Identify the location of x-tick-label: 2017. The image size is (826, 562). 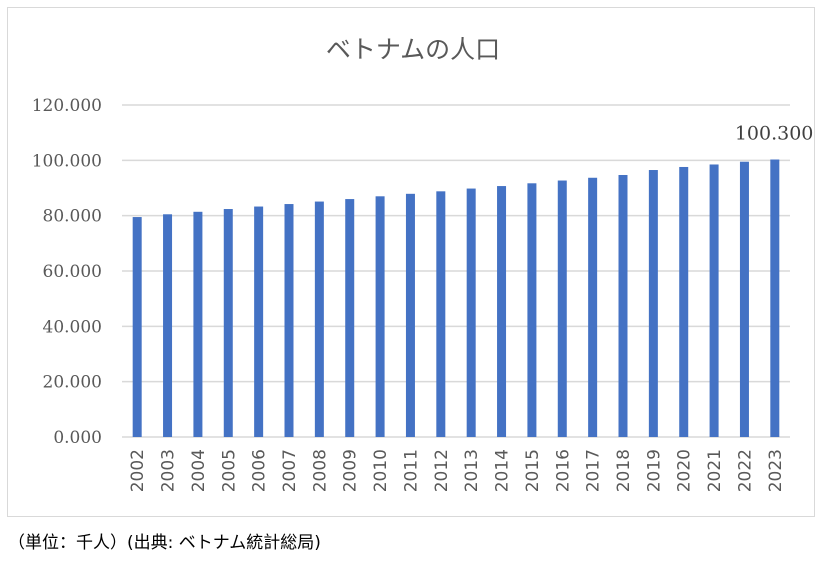
(594, 470).